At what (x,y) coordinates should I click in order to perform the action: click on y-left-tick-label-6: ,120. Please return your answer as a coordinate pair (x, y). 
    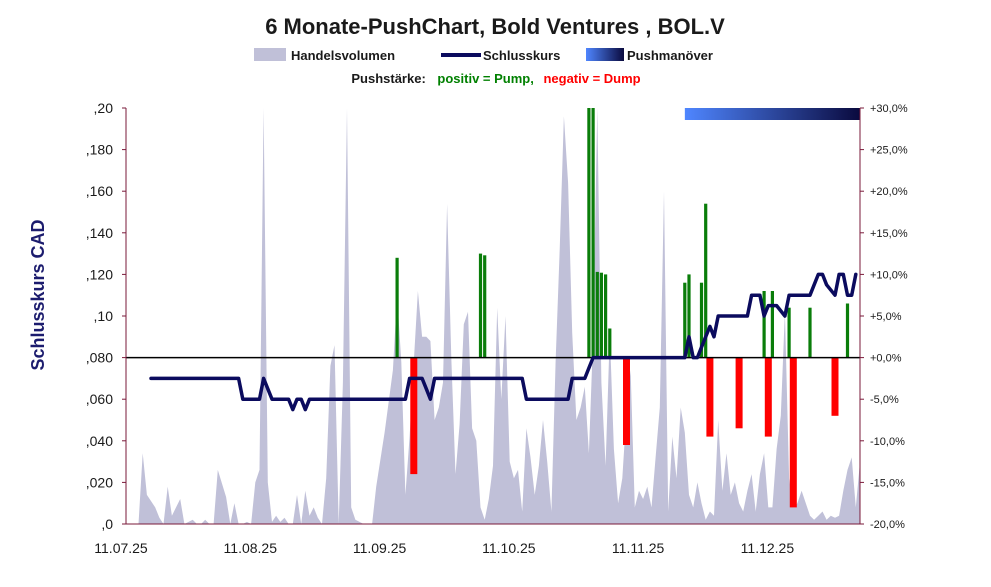
    Looking at the image, I should click on (99, 274).